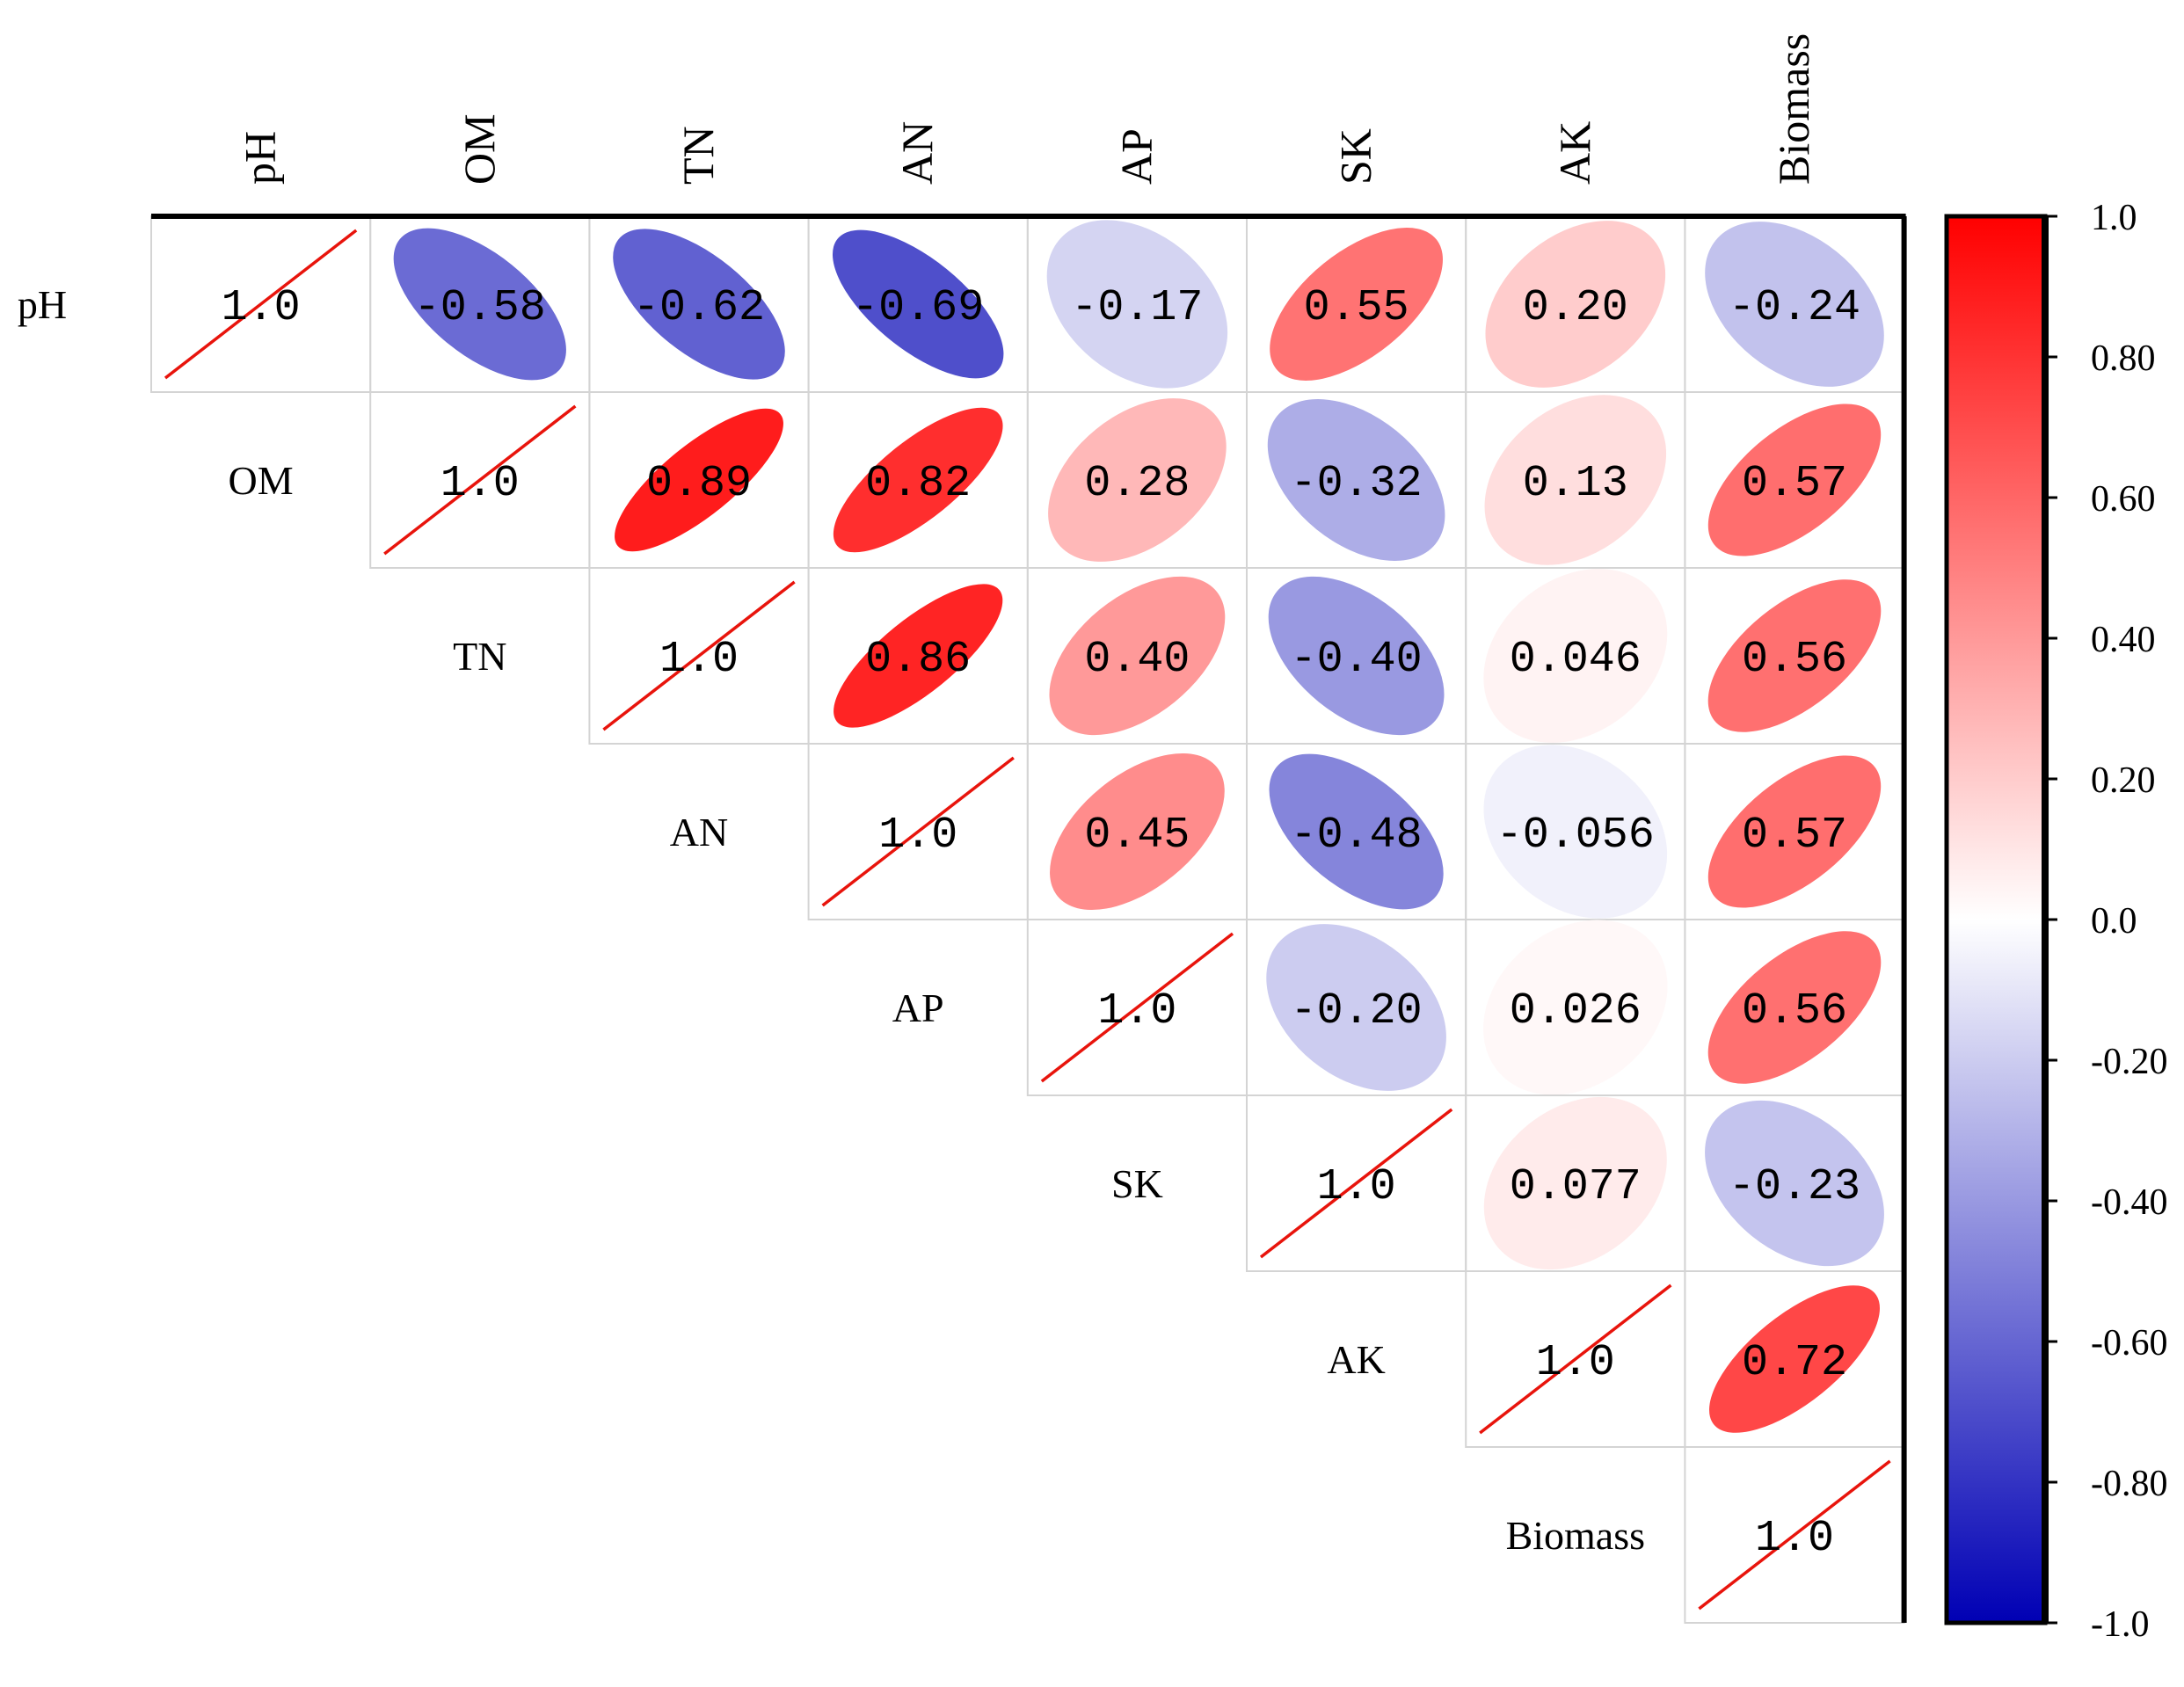 Image resolution: width=2184 pixels, height=1687 pixels. I want to click on colorbar-tick-label: 0.60, so click(2123, 499).